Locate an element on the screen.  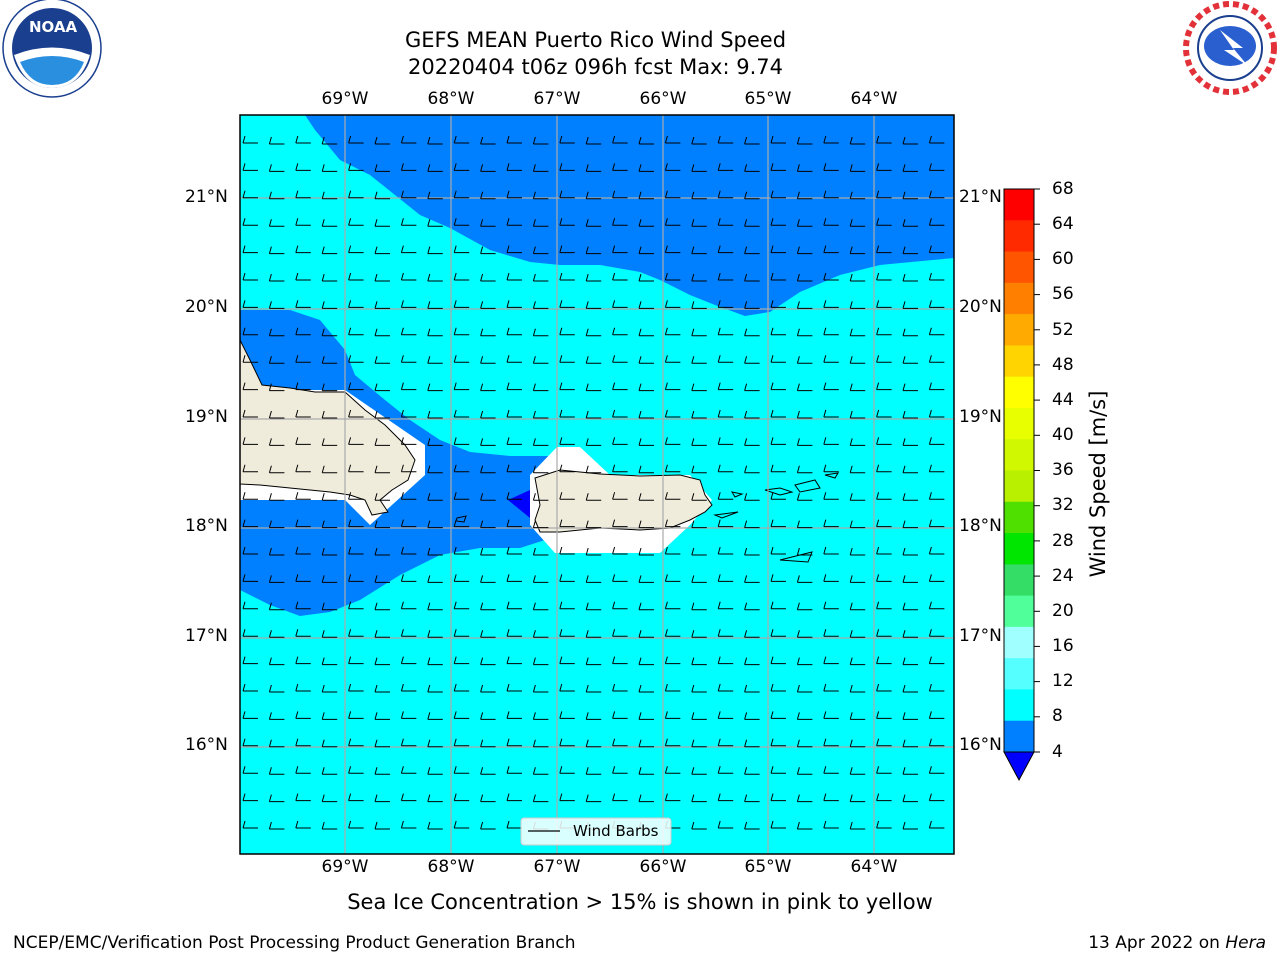
lat-label-right: 18°N is located at coordinates (980, 526).